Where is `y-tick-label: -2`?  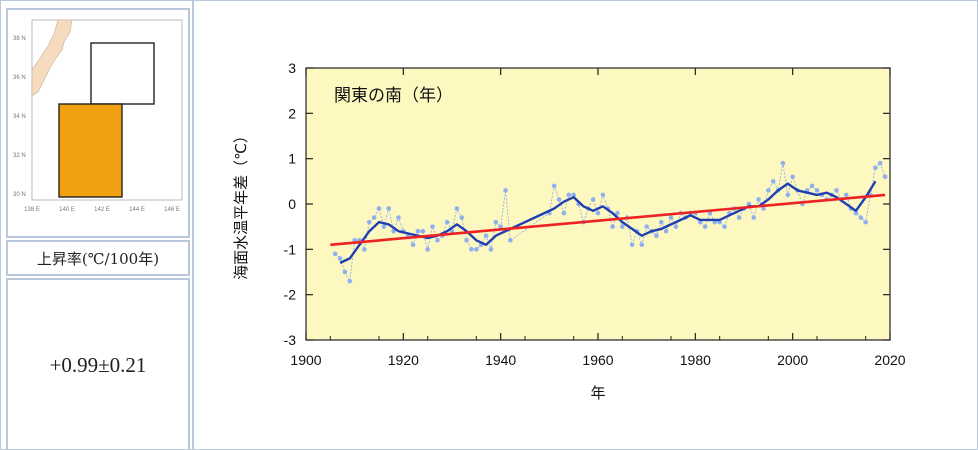
y-tick-label: -2 is located at coordinates (290, 295).